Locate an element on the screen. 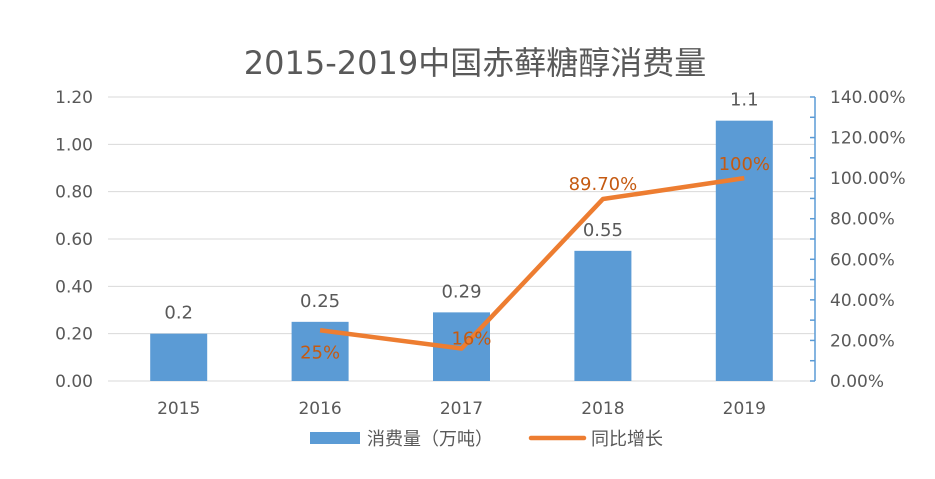 This screenshot has width=935, height=479. right-tick-label: 140.00% is located at coordinates (868, 98).